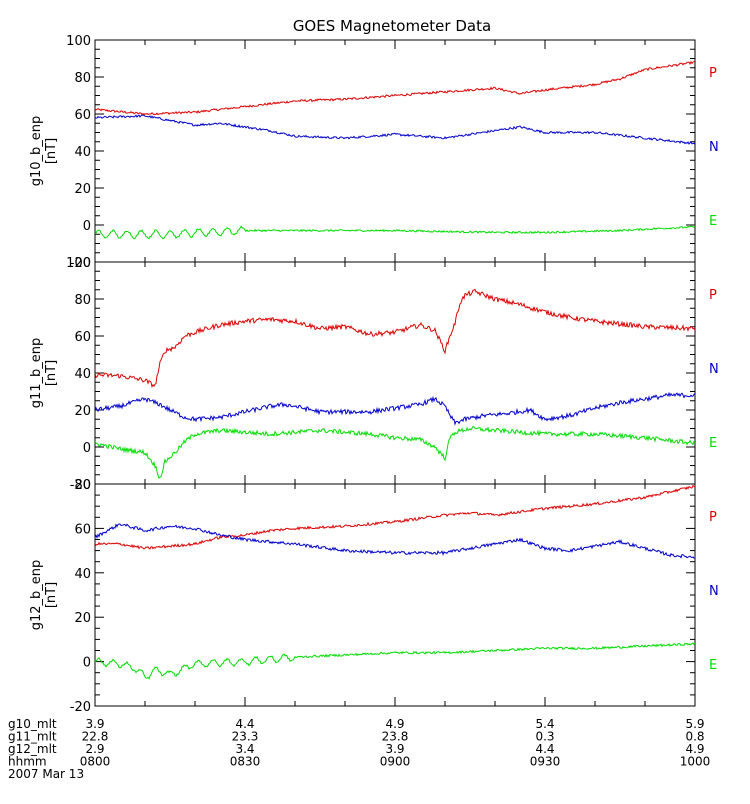 This screenshot has height=804, width=750. I want to click on footer-value: 0800, so click(95, 762).